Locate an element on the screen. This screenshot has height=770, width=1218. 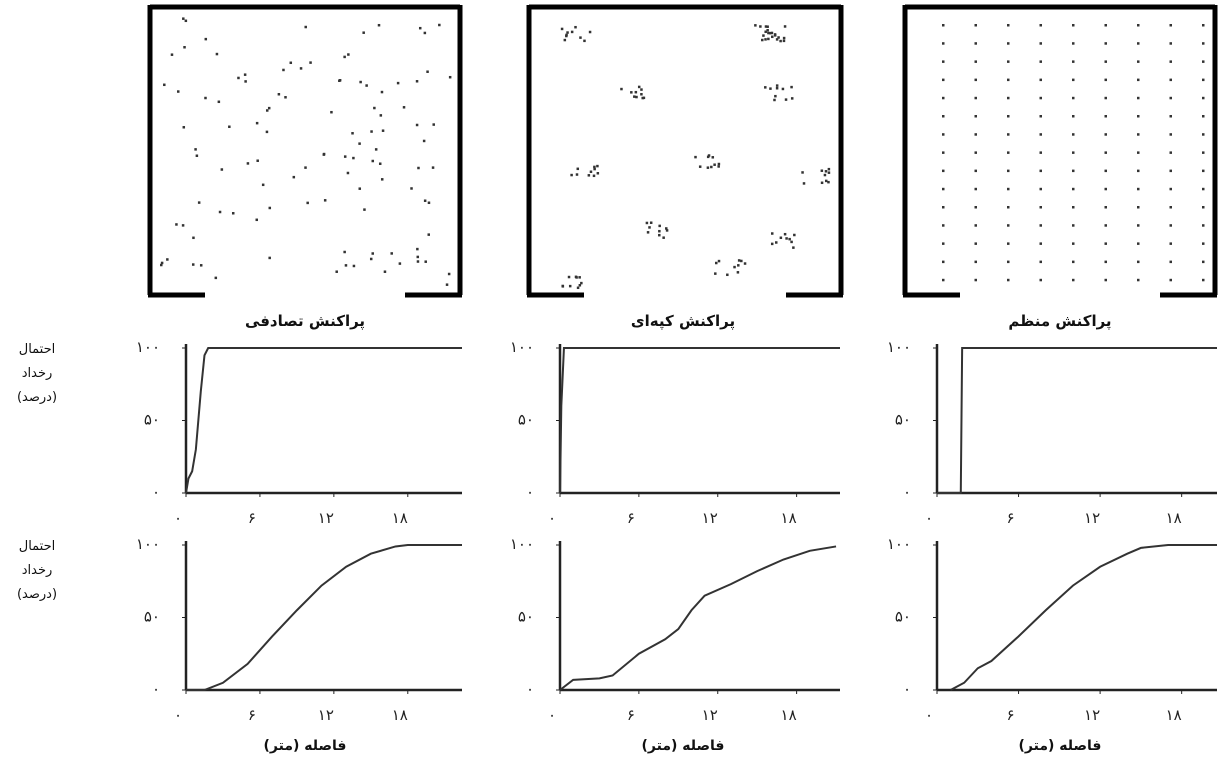
y-axis-label: احتمال رخداد (درصد) is located at coordinates (37, 373).